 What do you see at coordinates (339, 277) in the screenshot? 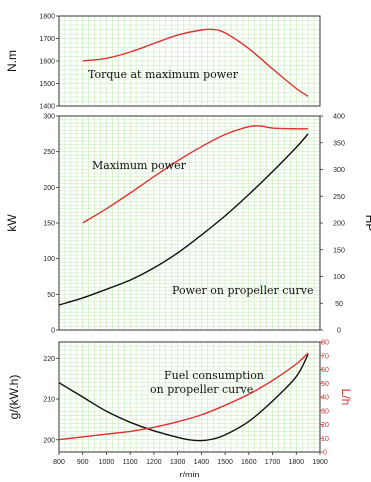
I see `y2-tick-label: 100` at bounding box center [339, 277].